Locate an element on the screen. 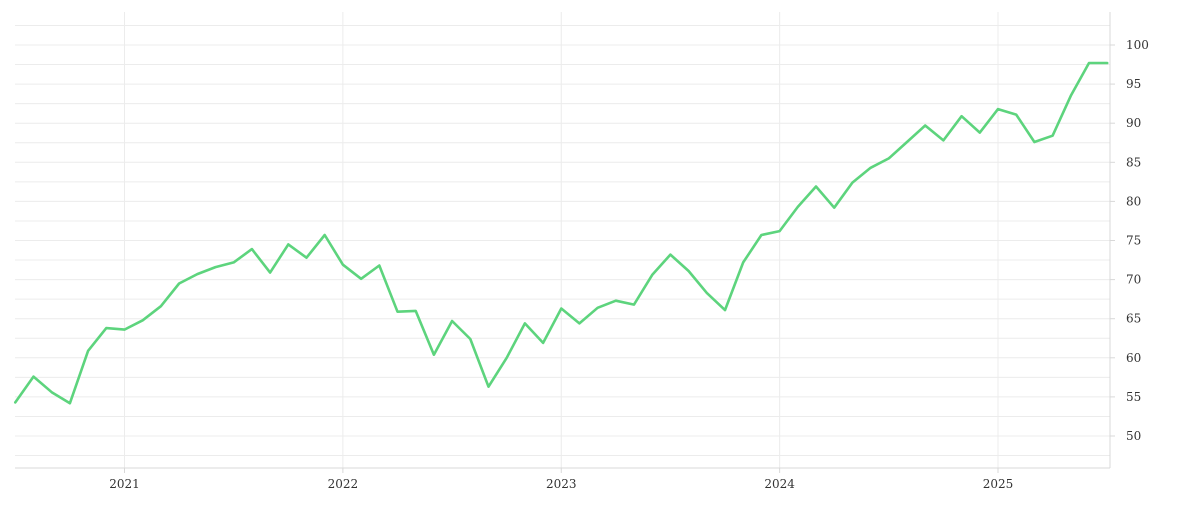  y-tick-label: 65 is located at coordinates (1133, 319).